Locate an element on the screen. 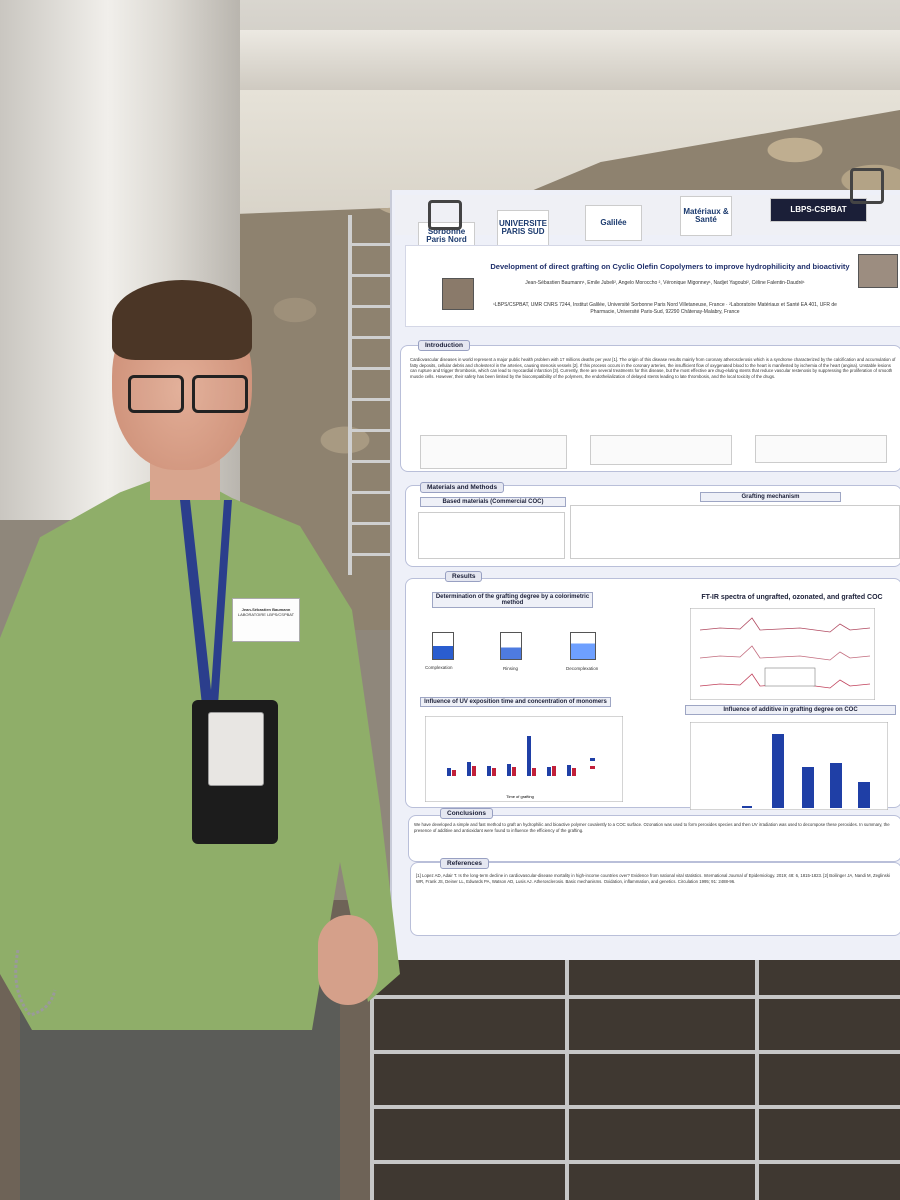  display-panel-base is located at coordinates (635, 1060).